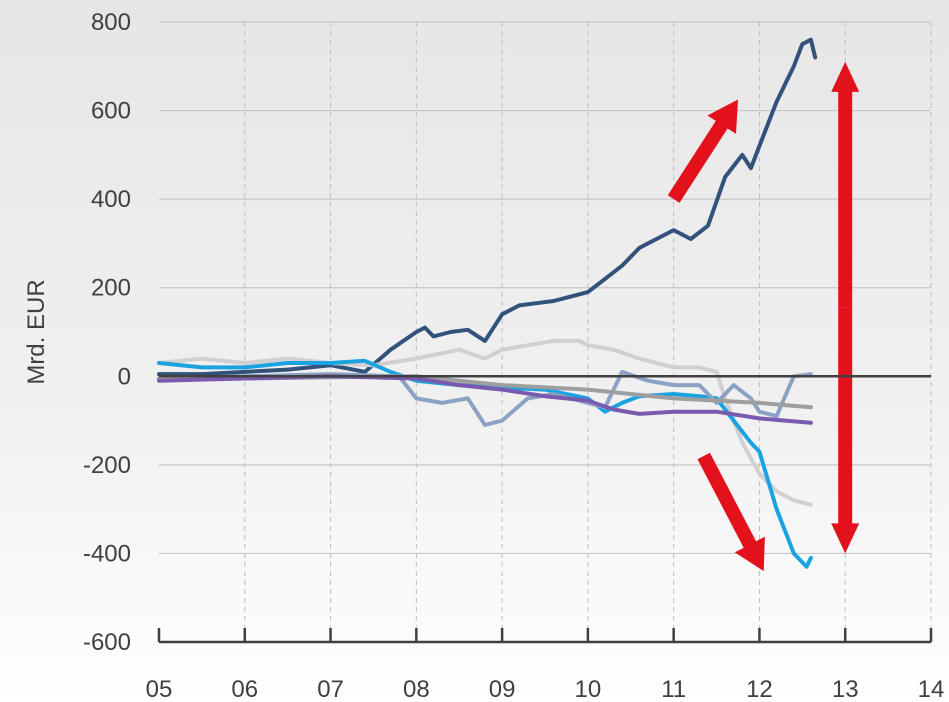 The width and height of the screenshot is (949, 702). Describe the element at coordinates (845, 689) in the screenshot. I see `x-tick-label: 13` at that location.